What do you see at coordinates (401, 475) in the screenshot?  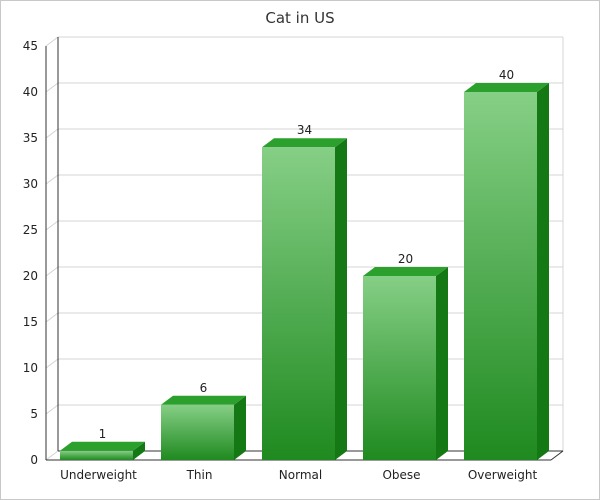 I see `x-tick-label: Obese` at bounding box center [401, 475].